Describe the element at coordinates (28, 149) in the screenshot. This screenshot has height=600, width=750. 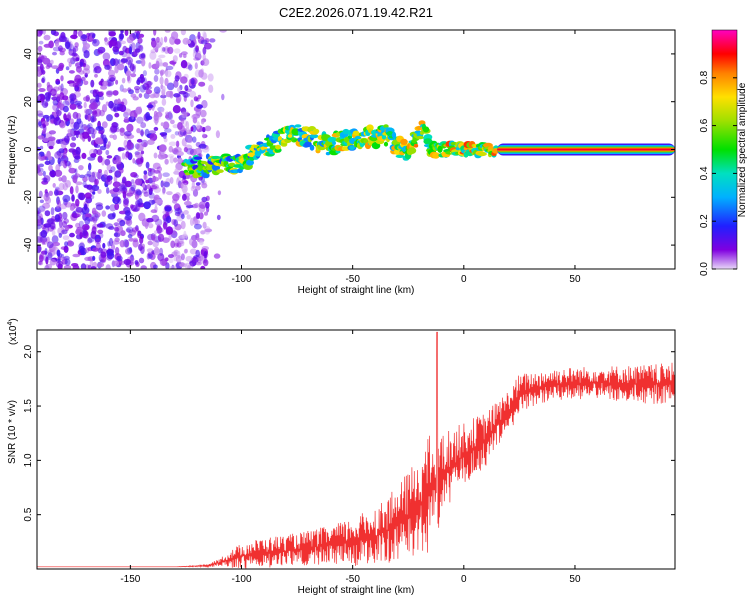
I see `y-tick-label: 0` at that location.